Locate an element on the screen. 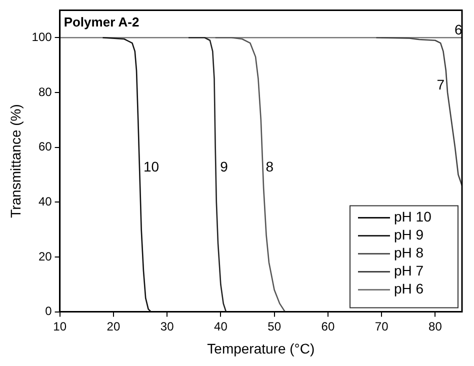 This screenshot has height=366, width=474. chart-title: Polymer A-2 is located at coordinates (102, 22).